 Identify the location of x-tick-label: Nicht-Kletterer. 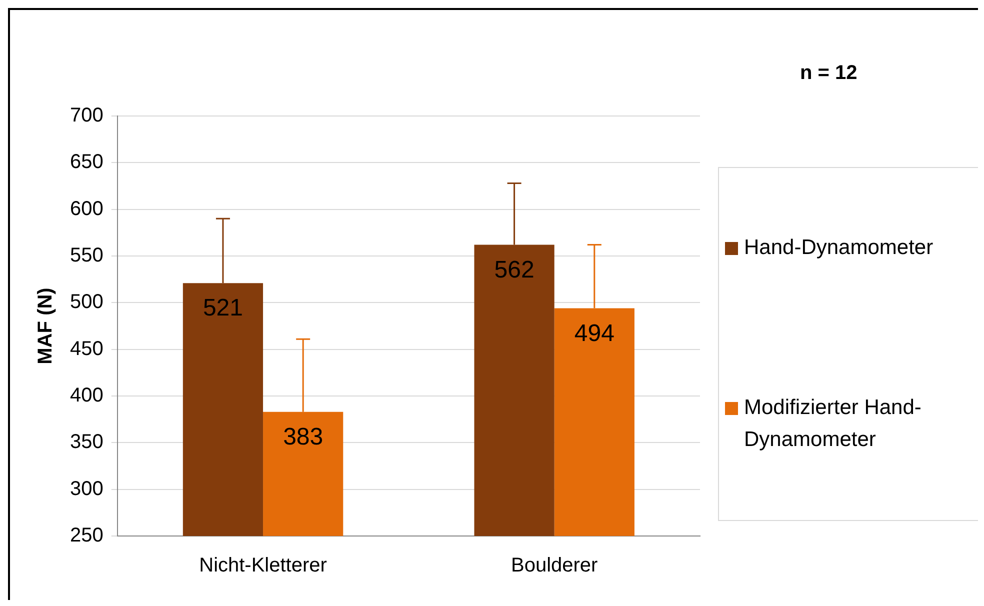
(263, 565).